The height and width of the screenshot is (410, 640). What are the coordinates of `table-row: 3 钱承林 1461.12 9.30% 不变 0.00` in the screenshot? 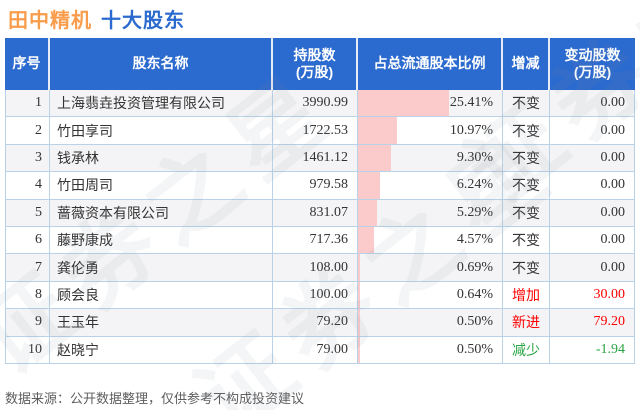 It's located at (320, 158).